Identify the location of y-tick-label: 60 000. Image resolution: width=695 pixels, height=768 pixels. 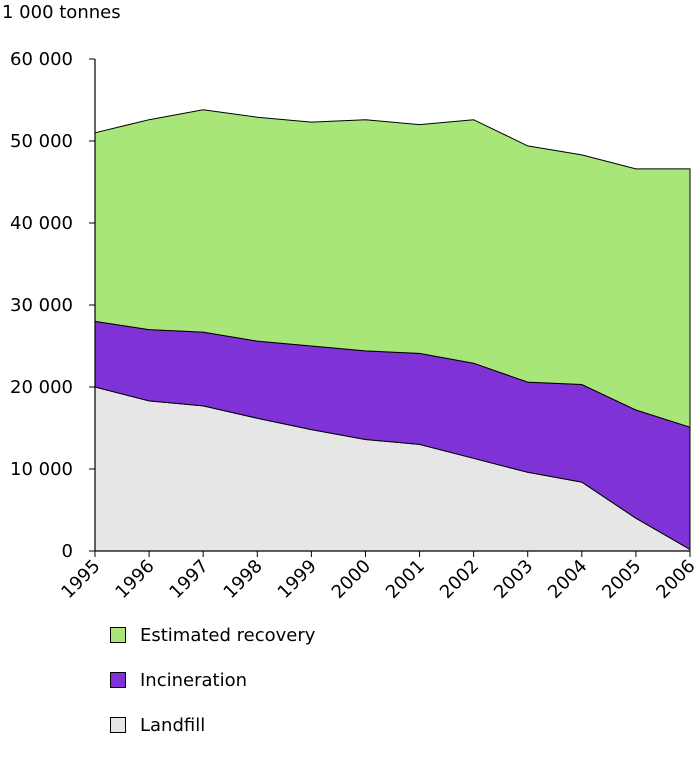
(41, 59).